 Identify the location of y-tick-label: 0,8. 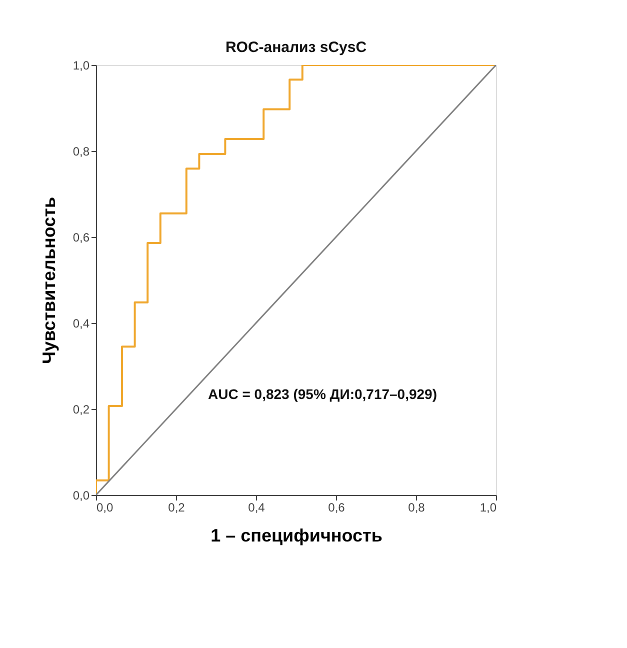
(81, 151).